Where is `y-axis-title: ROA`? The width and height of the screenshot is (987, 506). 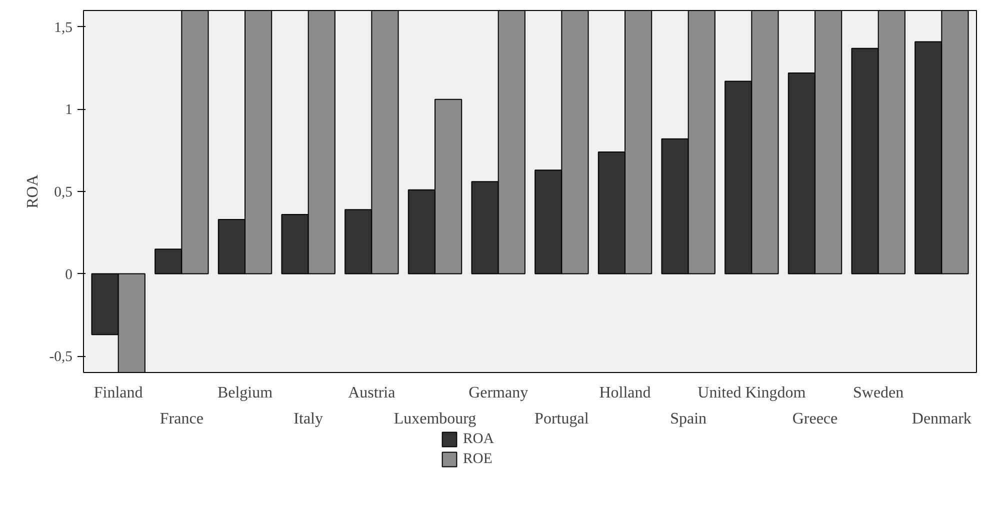 y-axis-title: ROA is located at coordinates (33, 191).